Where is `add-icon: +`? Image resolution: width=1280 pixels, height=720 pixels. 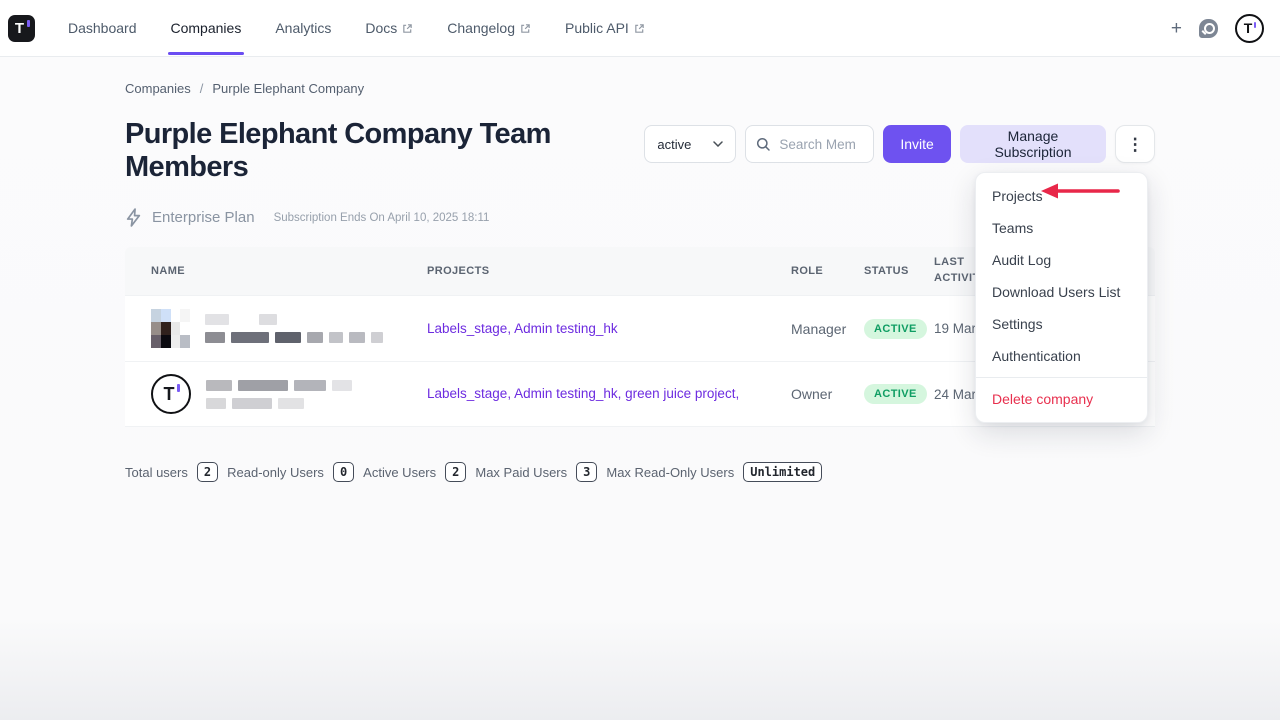 add-icon: + is located at coordinates (1176, 28).